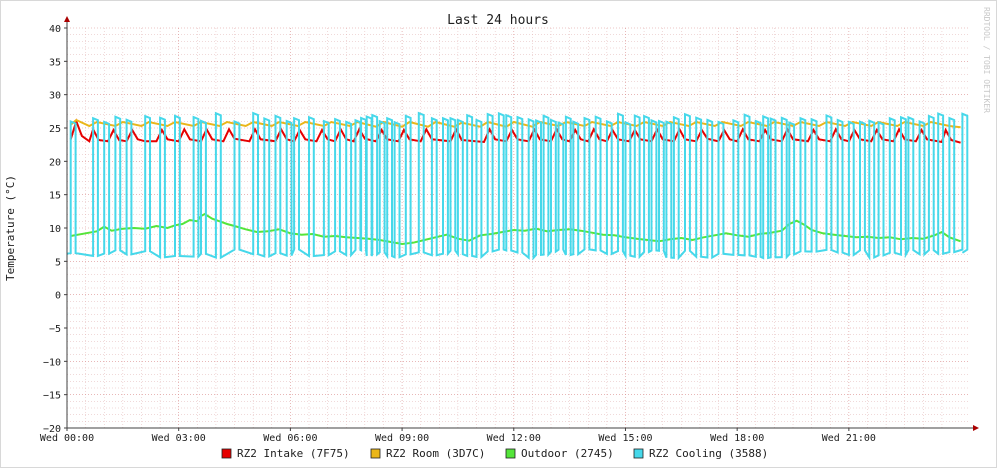  I want to click on y-tick-label: −15, so click(52, 396).